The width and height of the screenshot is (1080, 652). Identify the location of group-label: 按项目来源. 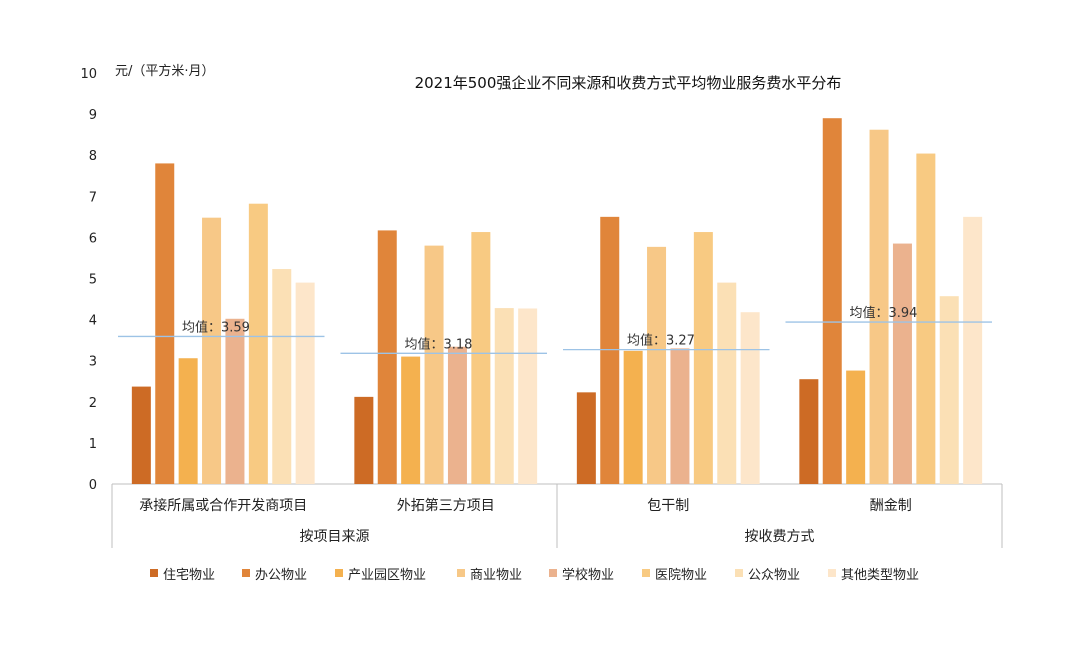
(335, 537).